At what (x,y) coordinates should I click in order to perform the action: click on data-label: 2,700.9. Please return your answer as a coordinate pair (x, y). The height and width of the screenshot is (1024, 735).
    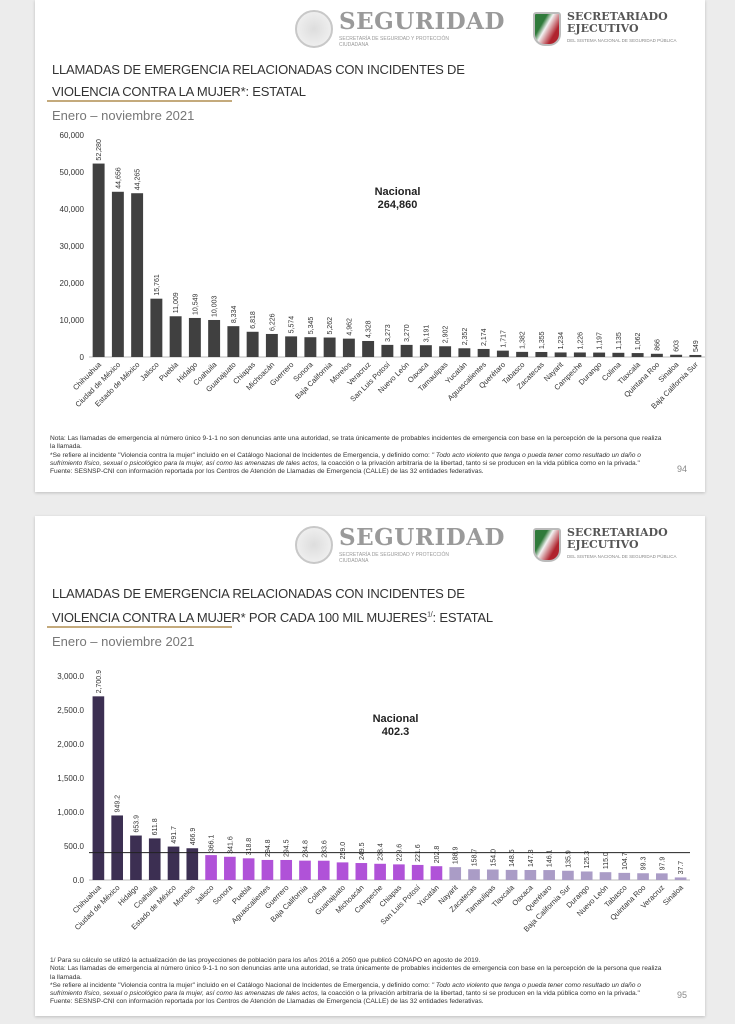
    Looking at the image, I should click on (99, 681).